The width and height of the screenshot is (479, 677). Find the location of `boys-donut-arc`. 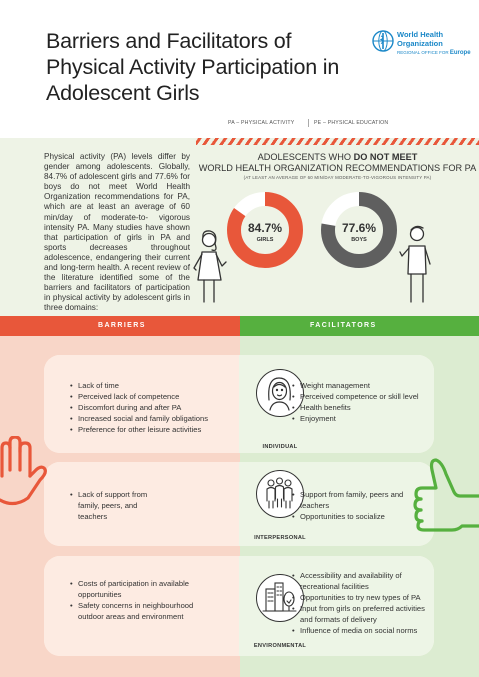

boys-donut-arc is located at coordinates (359, 230).